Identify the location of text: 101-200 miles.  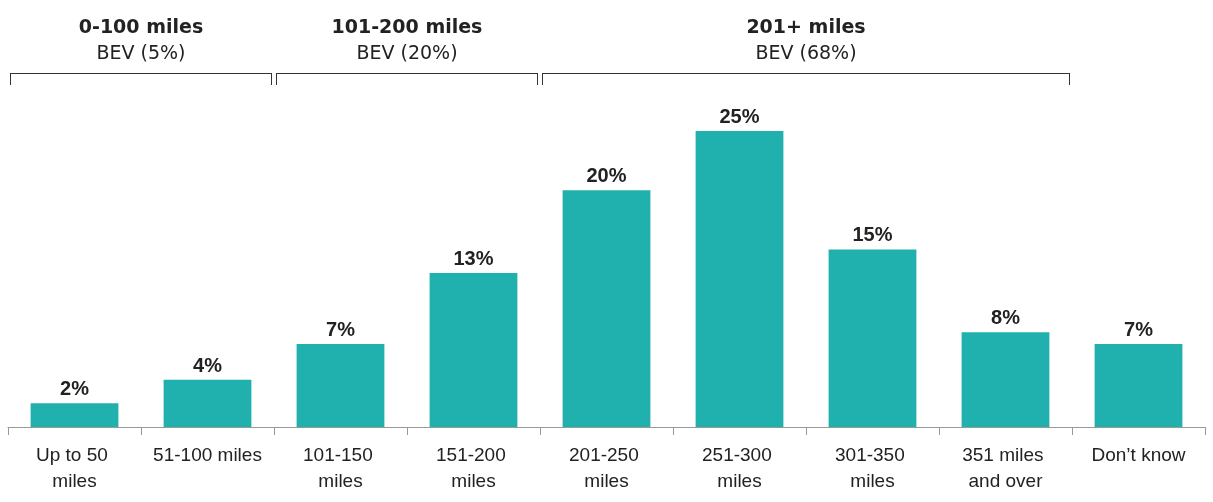
(407, 26).